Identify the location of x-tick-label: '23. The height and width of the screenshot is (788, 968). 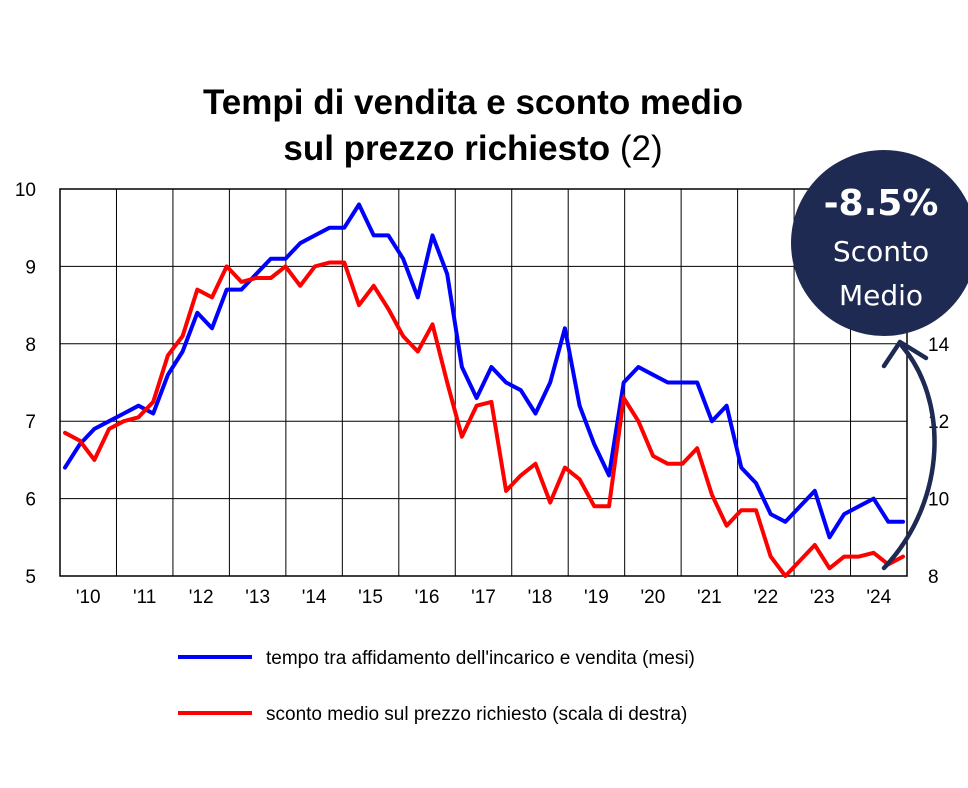
(822, 597).